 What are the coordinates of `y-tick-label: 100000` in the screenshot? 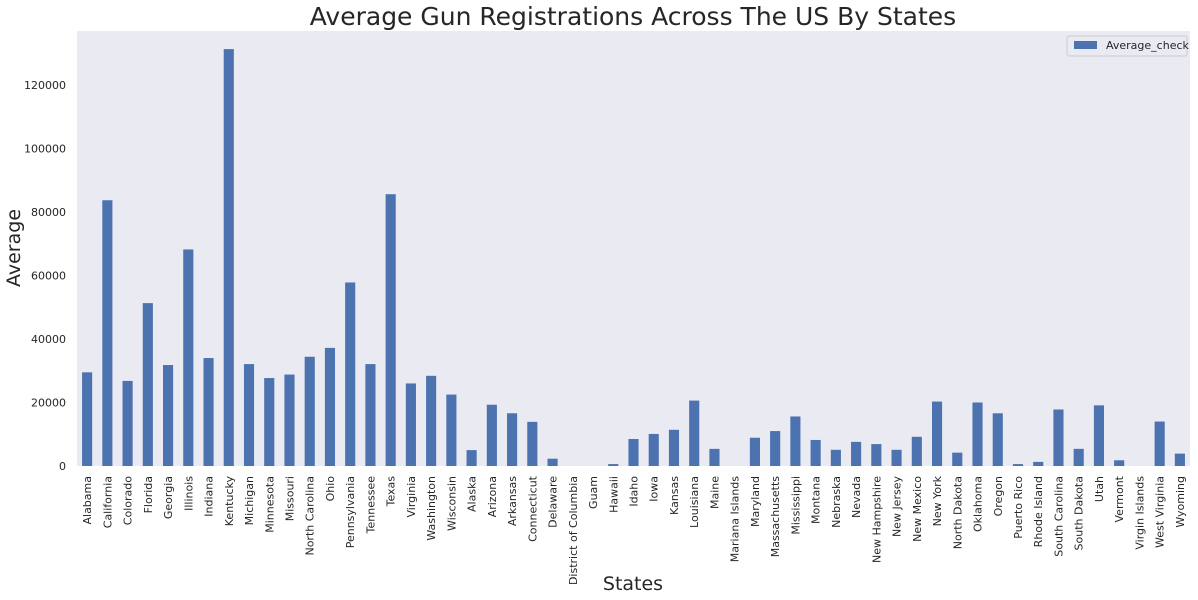 It's located at (45, 148).